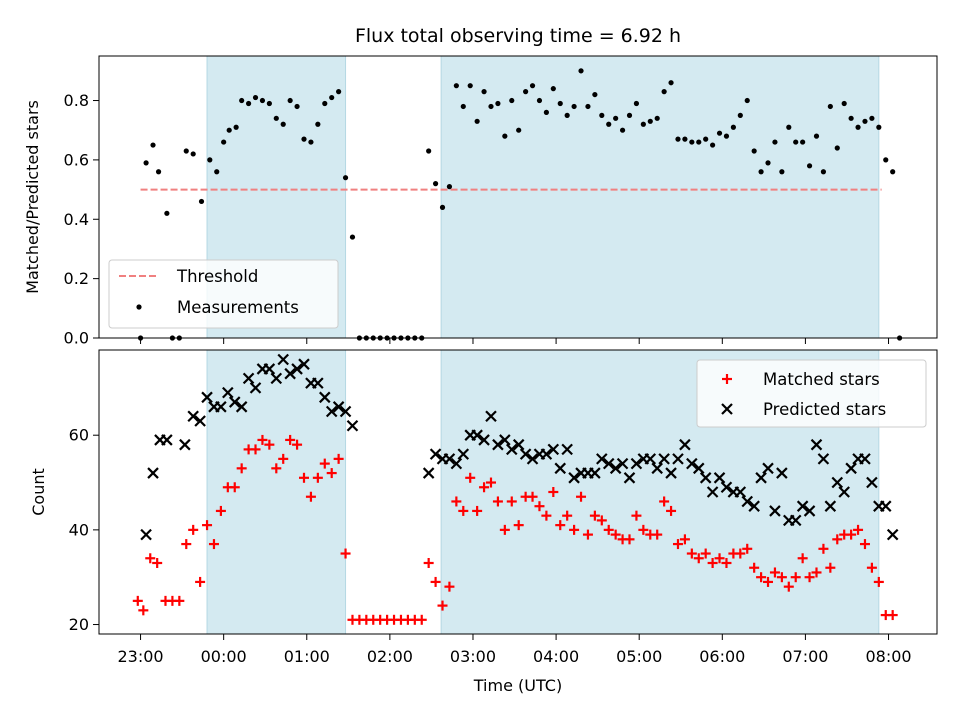  I want to click on x-tick-label: 23:00, so click(140, 656).